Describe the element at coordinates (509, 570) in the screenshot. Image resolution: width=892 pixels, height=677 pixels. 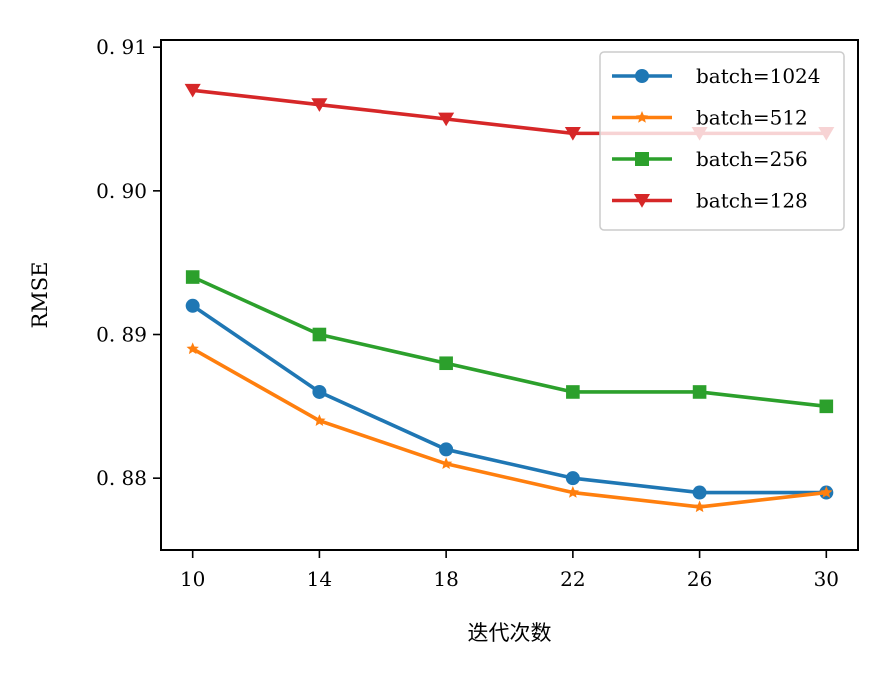
I see `x-axis: 10 14 18 22 26 30` at that location.